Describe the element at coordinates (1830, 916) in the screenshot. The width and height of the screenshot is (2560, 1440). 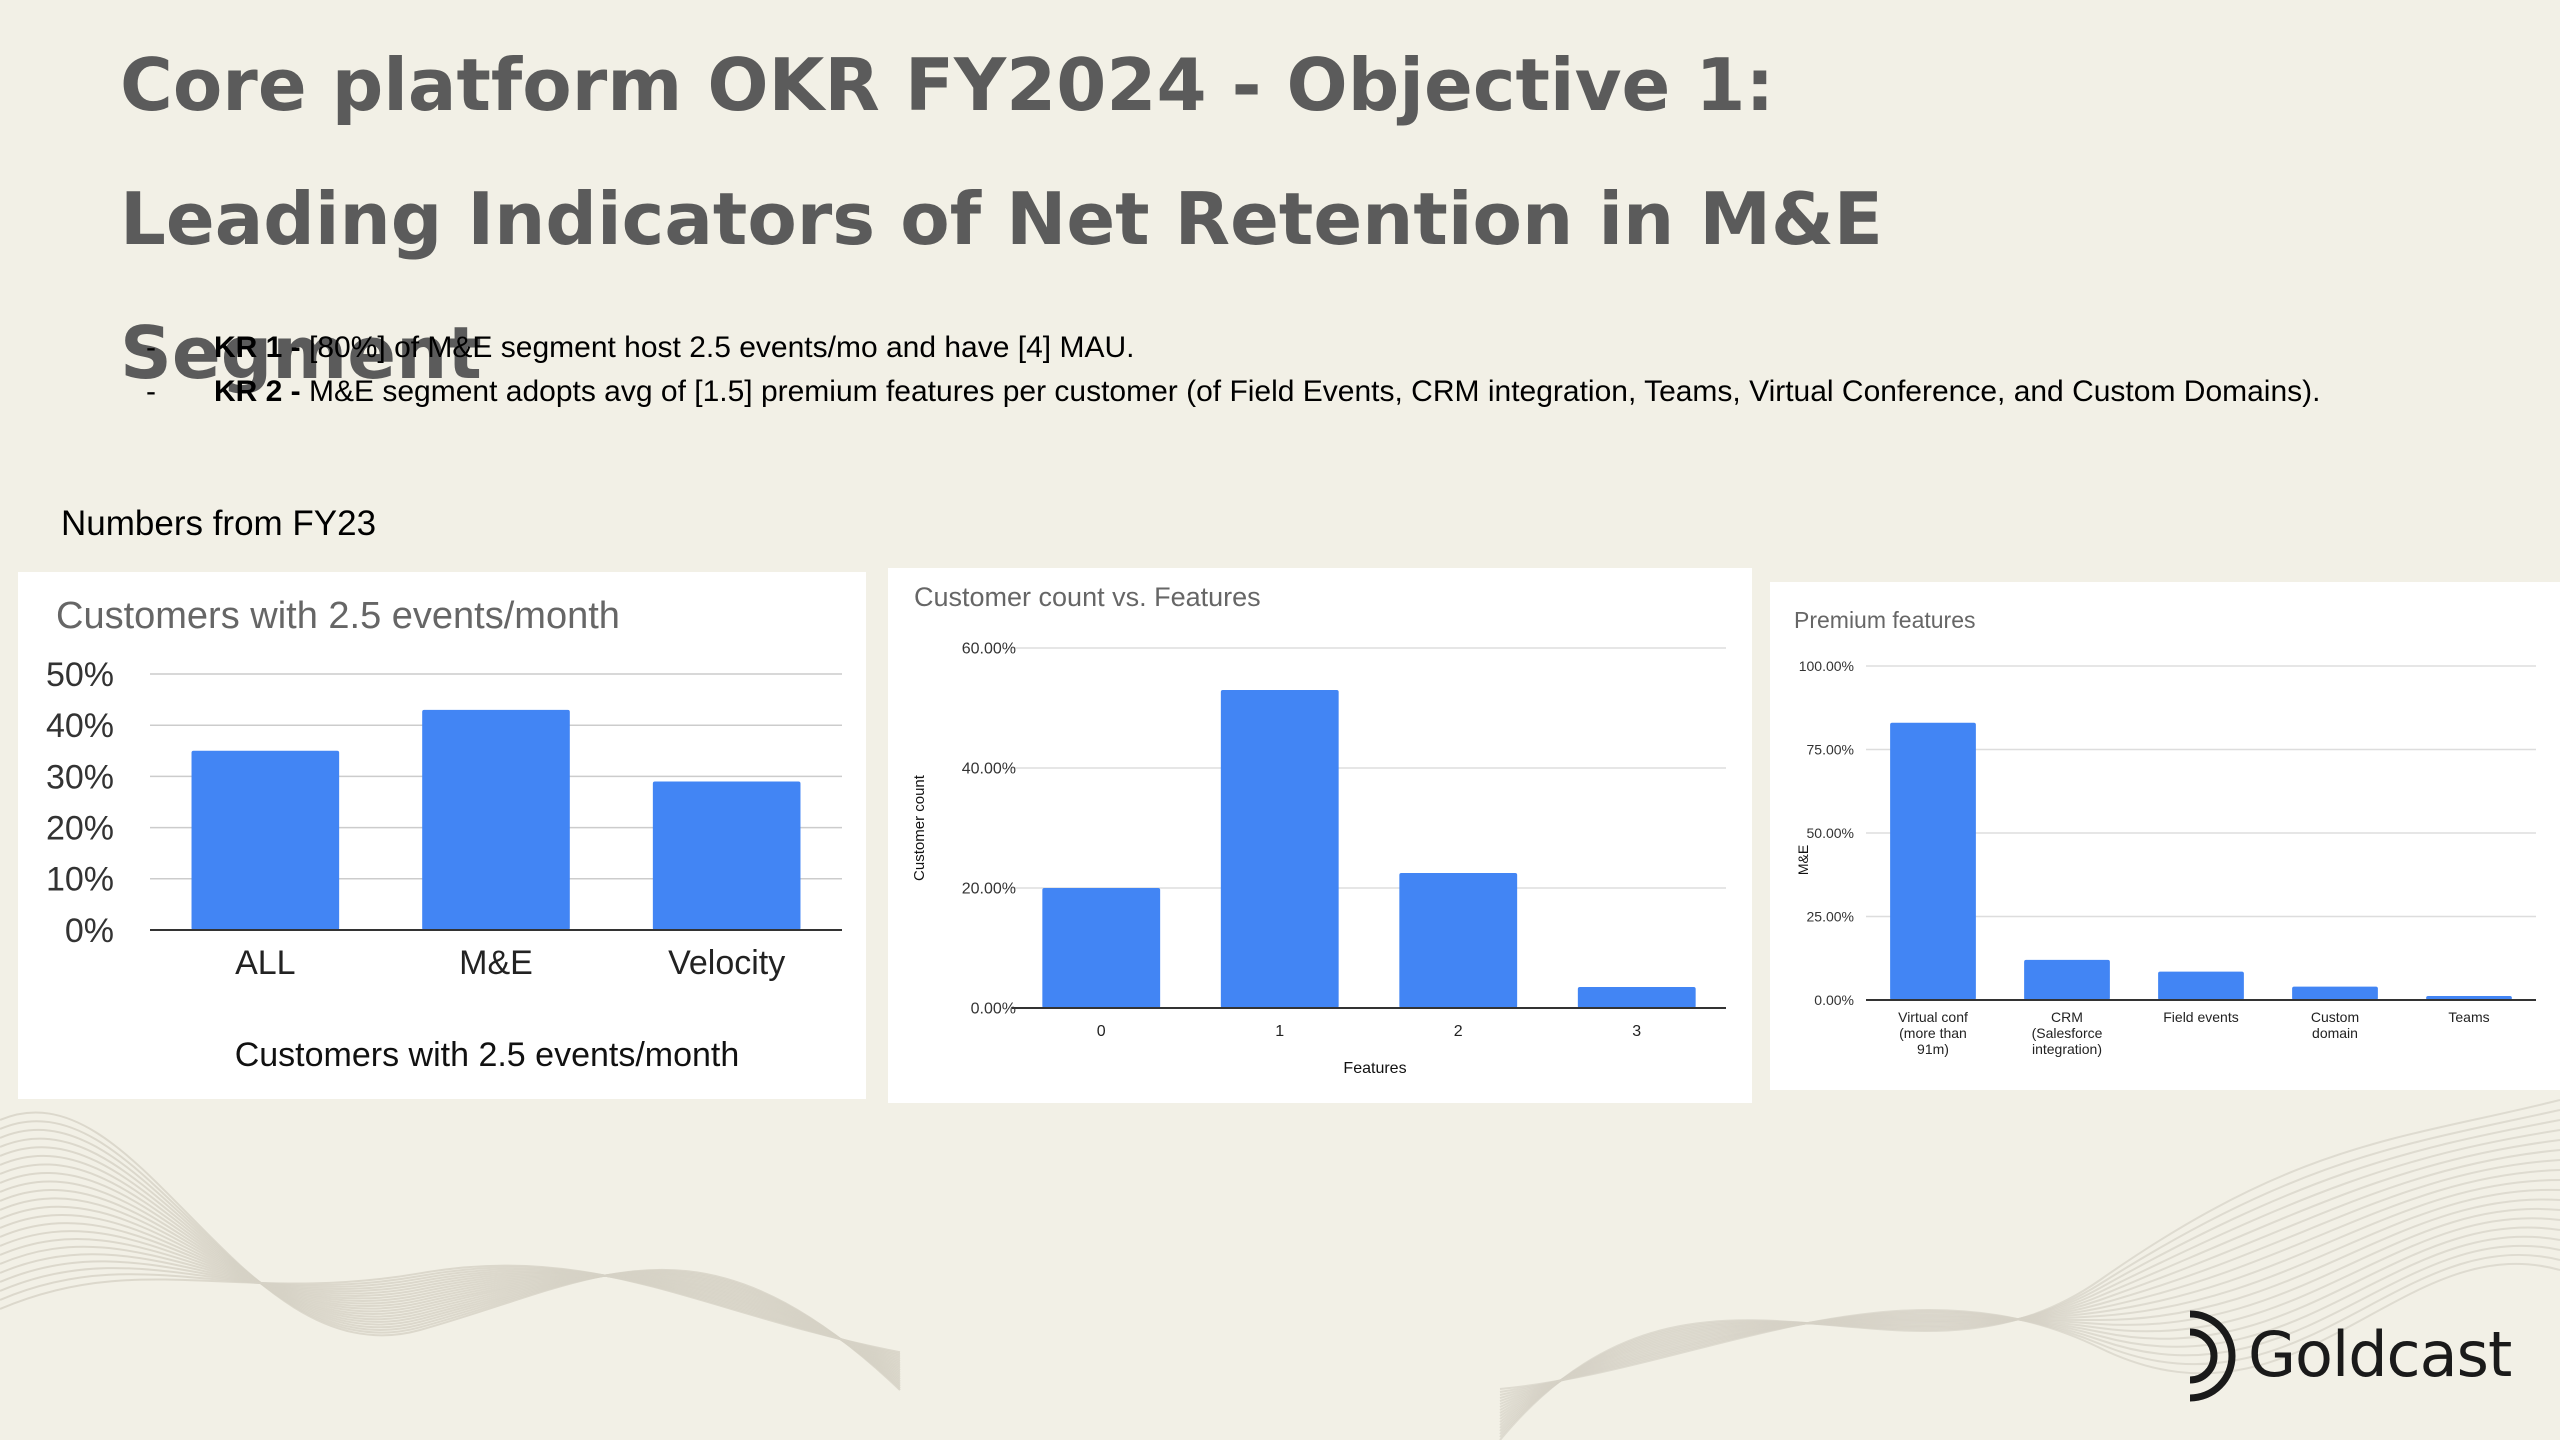
I see `y-tick-label: 25.00%` at that location.